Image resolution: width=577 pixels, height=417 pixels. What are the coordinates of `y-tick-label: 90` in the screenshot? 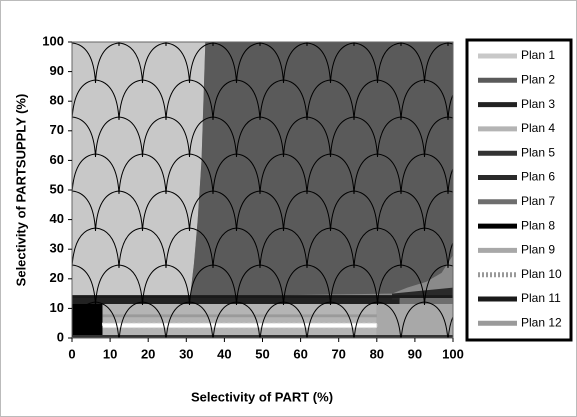 It's located at (57, 70).